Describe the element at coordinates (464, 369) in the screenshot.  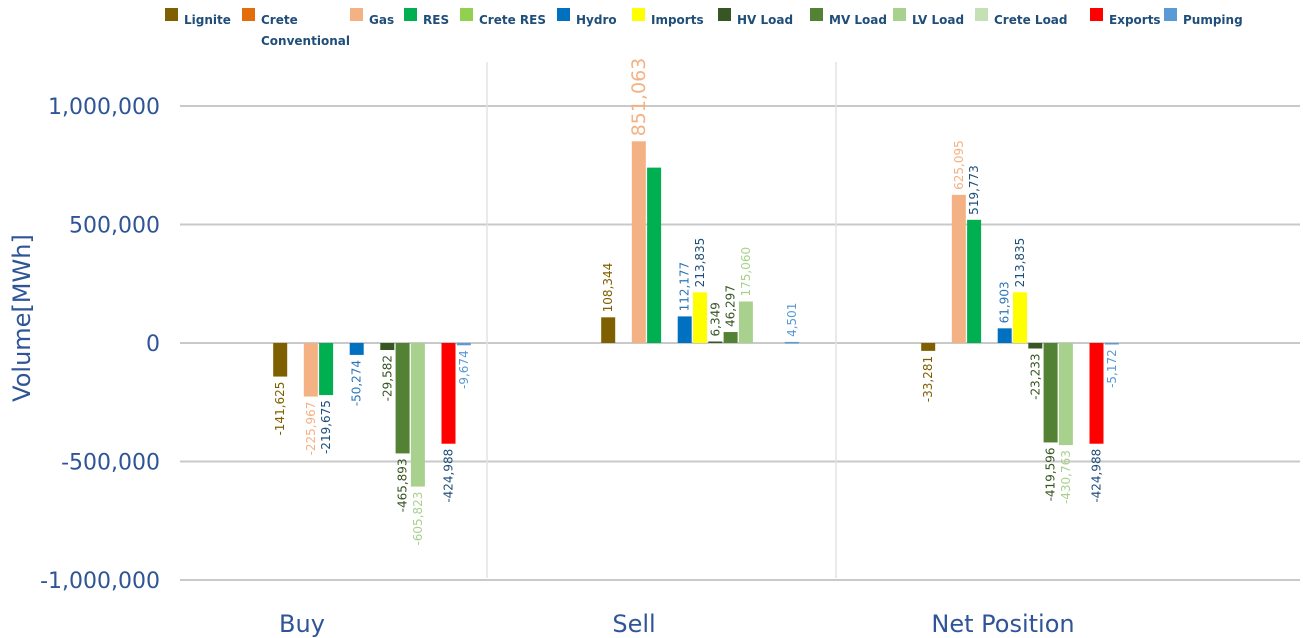
I see `data-label-pumping-buy: -9,674` at that location.